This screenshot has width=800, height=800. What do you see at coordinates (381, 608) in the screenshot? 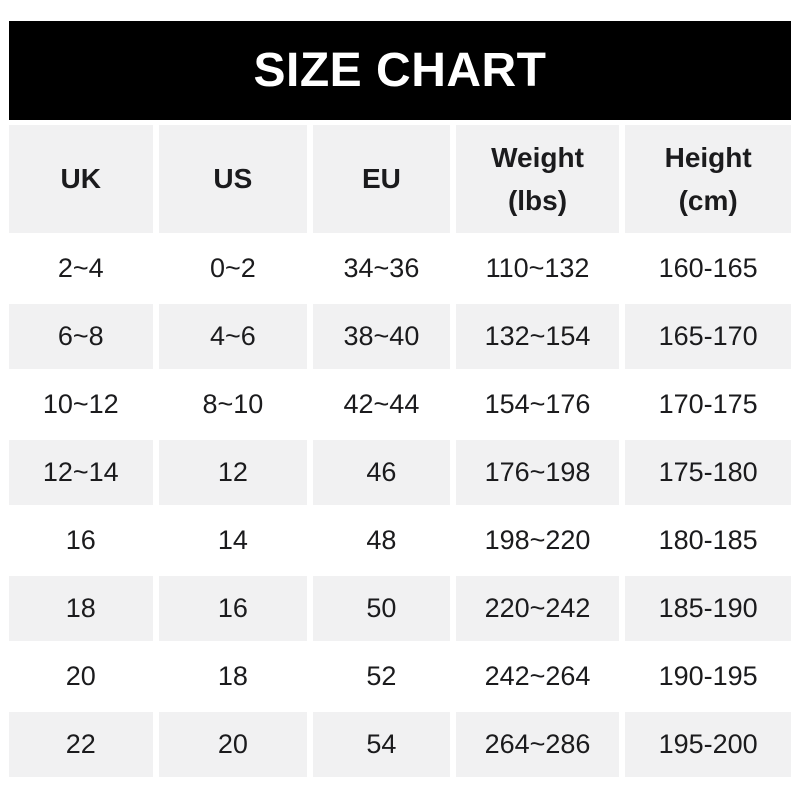
I see `table-cell: 50` at bounding box center [381, 608].